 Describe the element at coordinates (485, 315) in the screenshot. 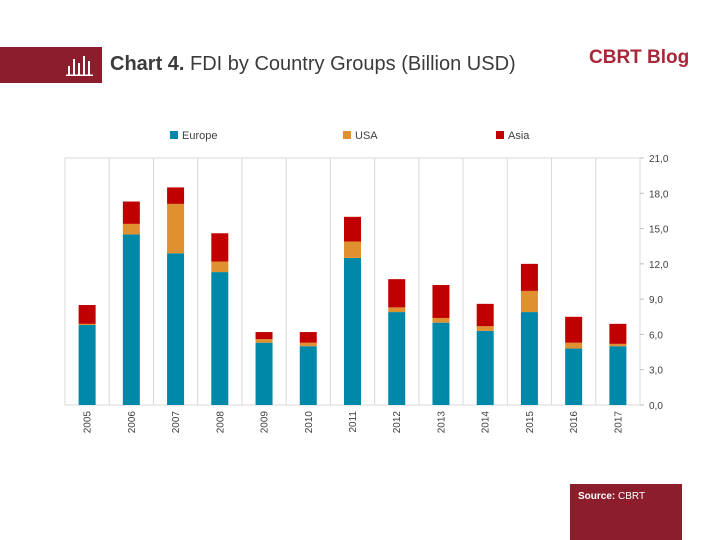

I see `bar-asia-2014` at that location.